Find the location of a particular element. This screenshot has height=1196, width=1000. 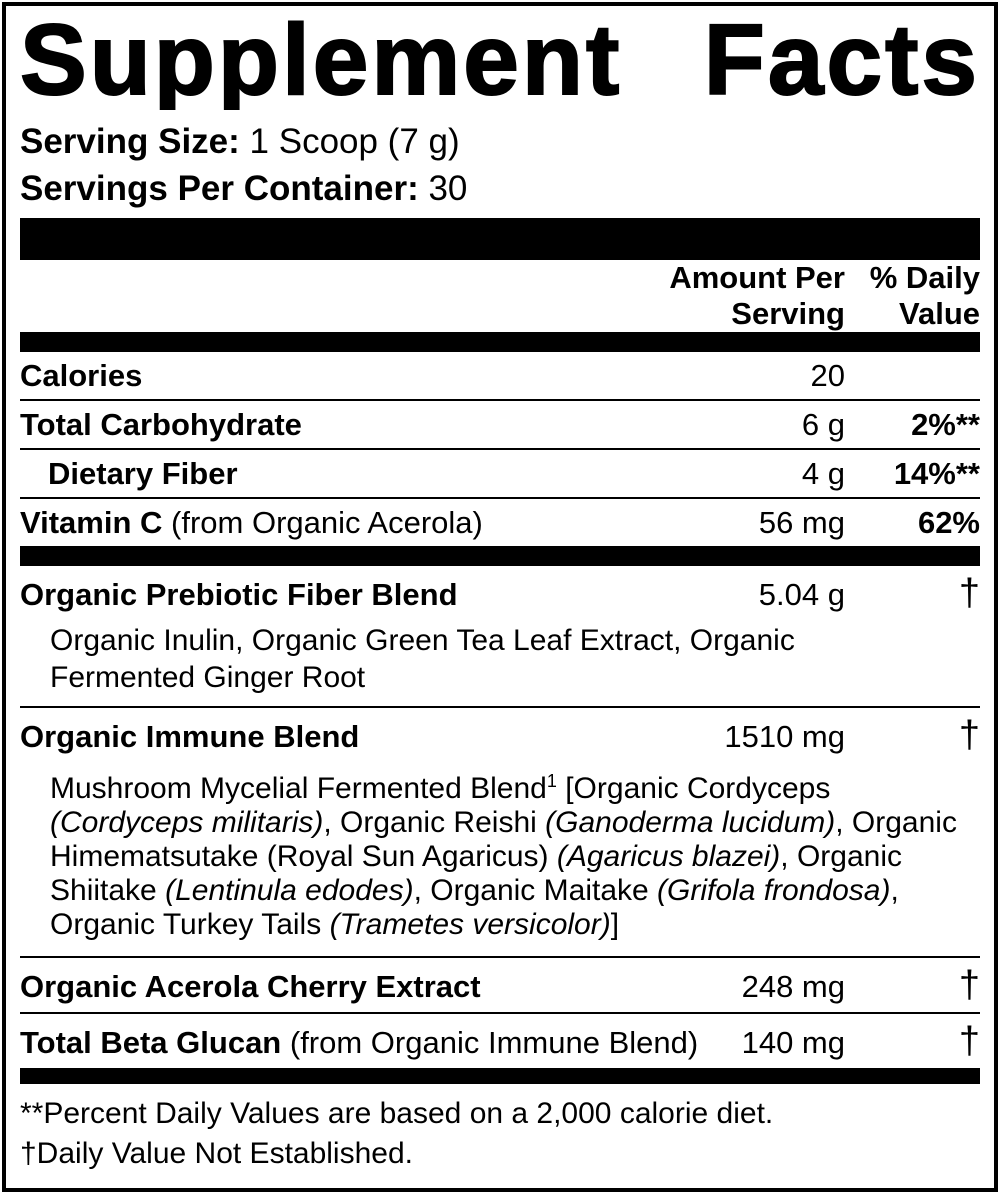

blend-desc-segment: [Organic Cordyceps is located at coordinates (693, 788).